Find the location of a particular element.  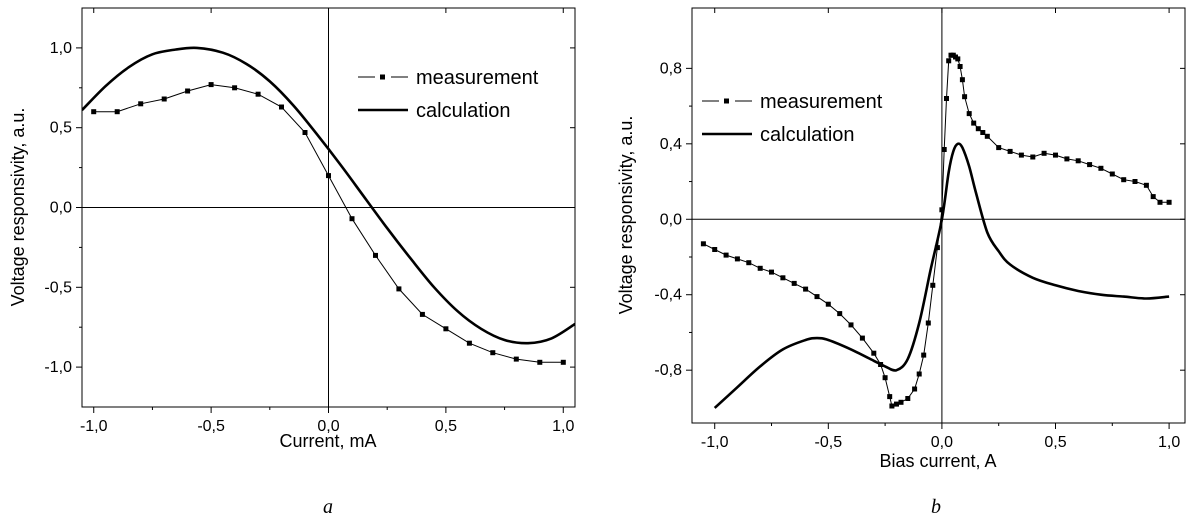

y-tick-label: -1,0 is located at coordinates (58, 367).